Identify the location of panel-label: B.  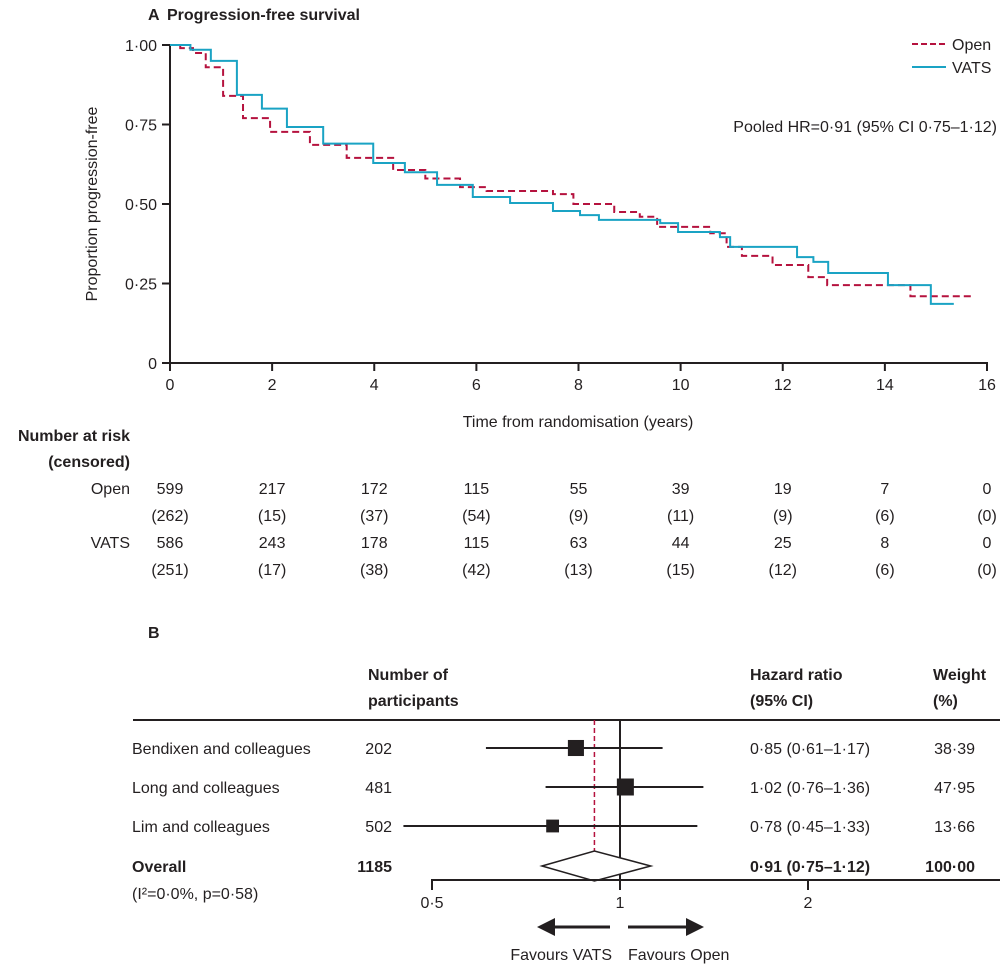
(154, 633).